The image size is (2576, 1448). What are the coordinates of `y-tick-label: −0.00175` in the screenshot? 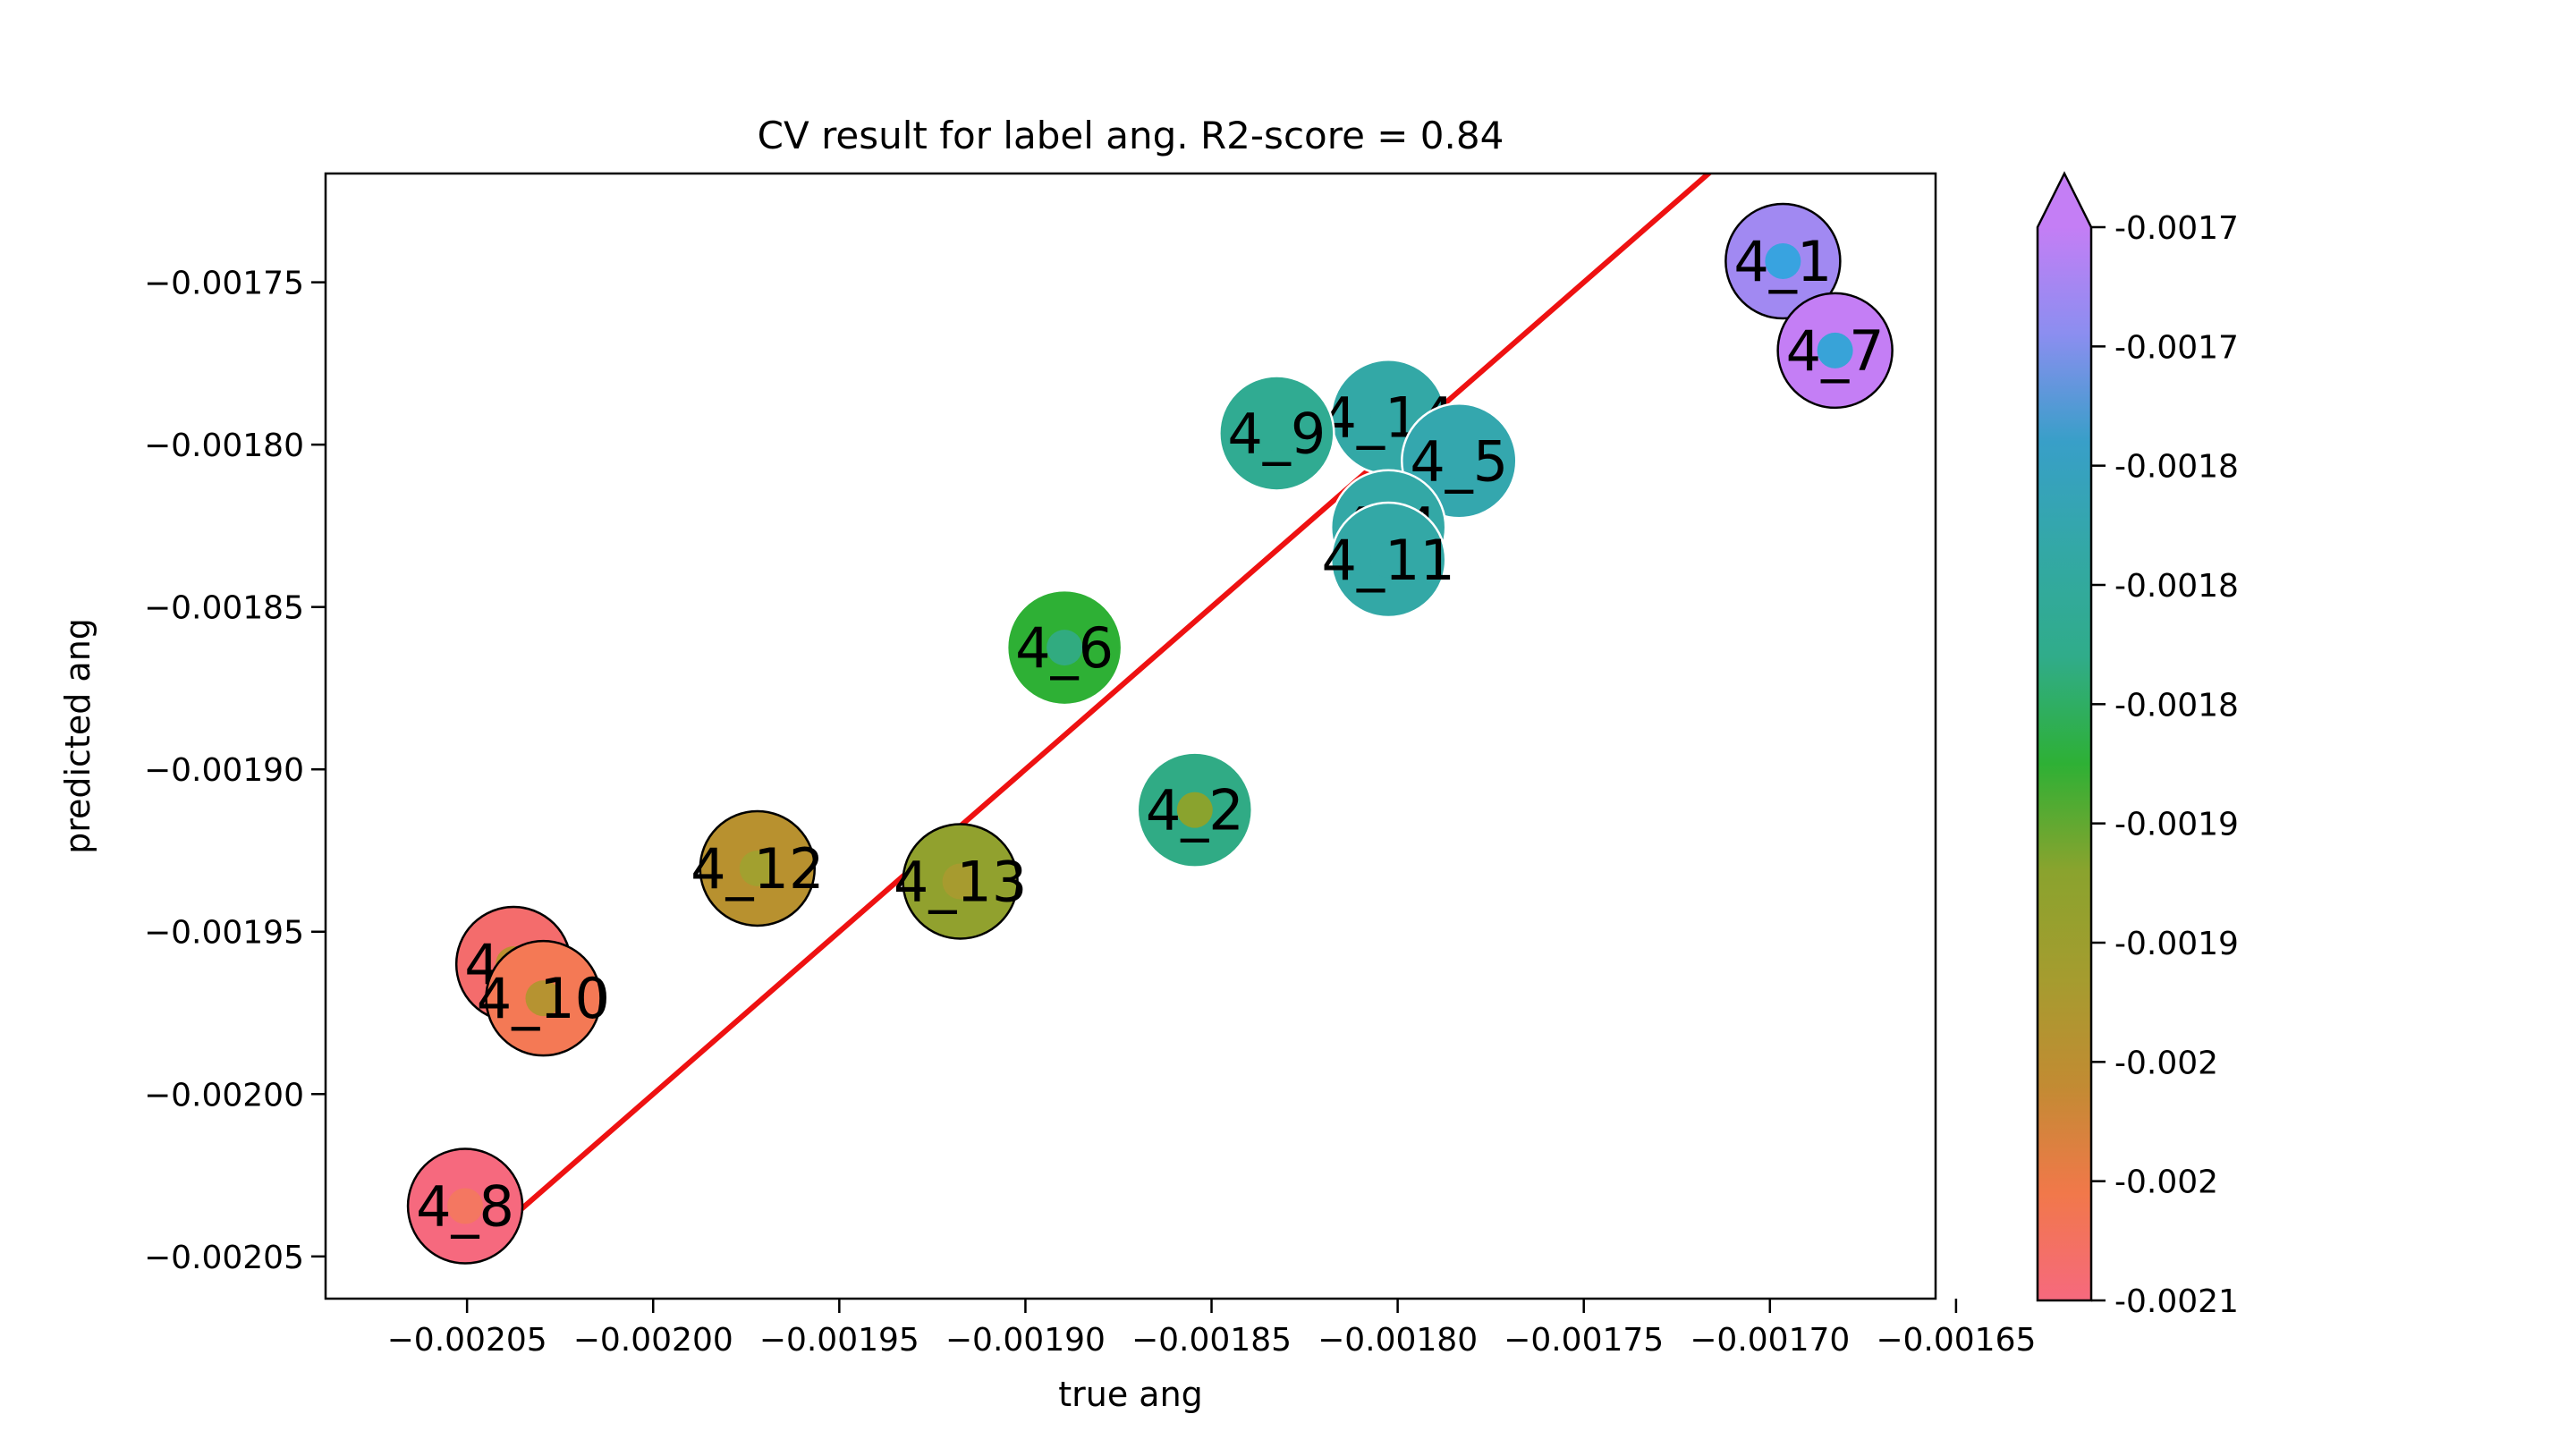 It's located at (224, 284).